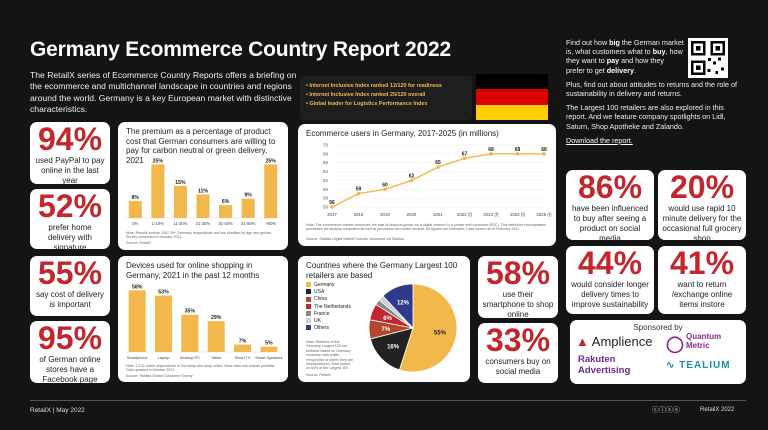 This screenshot has width=768, height=430. I want to click on y-tick-label: 58, so click(326, 198).